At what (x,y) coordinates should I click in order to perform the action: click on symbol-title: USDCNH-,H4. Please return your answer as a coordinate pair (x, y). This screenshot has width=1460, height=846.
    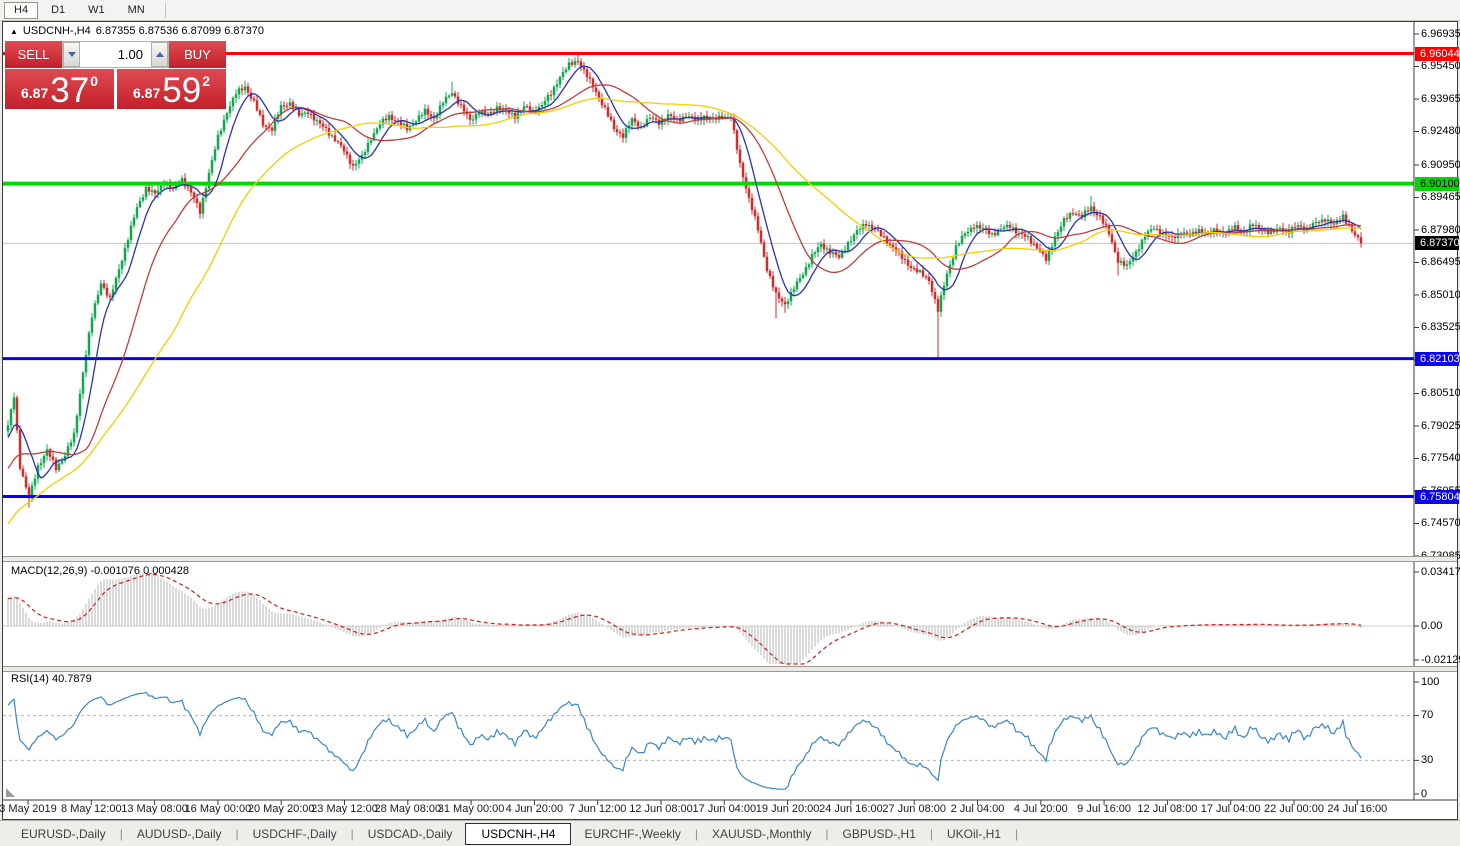
    Looking at the image, I should click on (56, 31).